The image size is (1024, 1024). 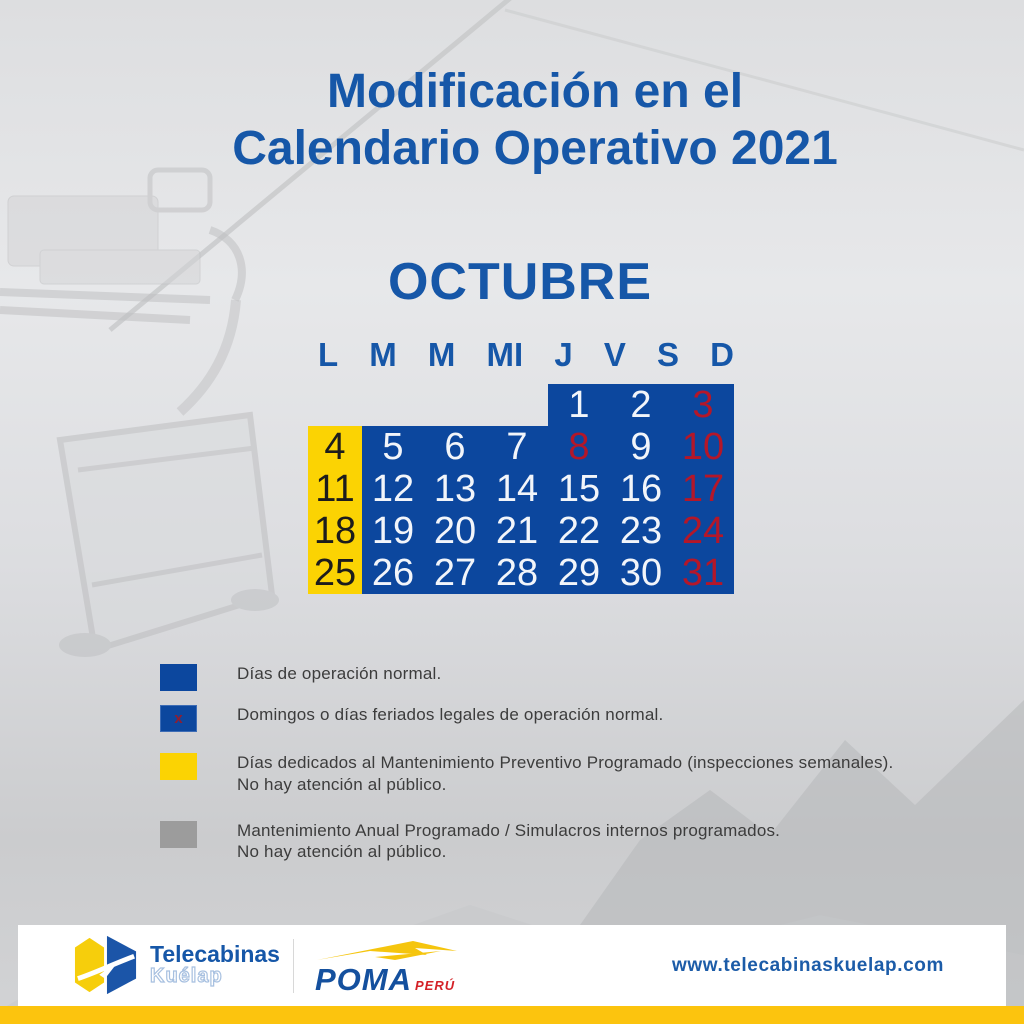 What do you see at coordinates (703, 489) in the screenshot?
I see `calendar-day-17: 17` at bounding box center [703, 489].